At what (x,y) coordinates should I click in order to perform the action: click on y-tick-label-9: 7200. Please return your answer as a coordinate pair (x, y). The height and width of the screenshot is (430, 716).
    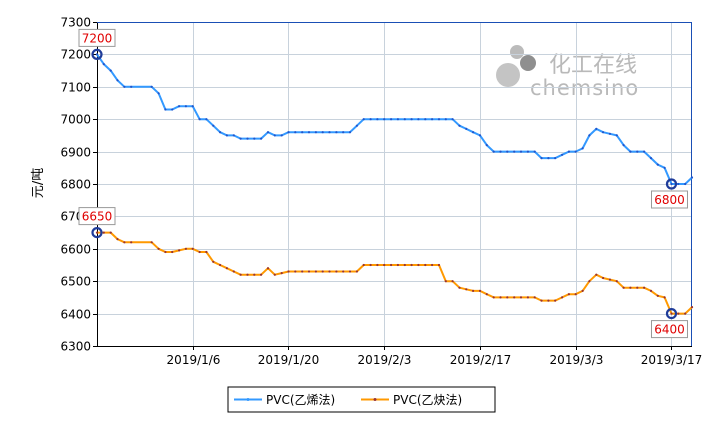
    Looking at the image, I should click on (75, 55).